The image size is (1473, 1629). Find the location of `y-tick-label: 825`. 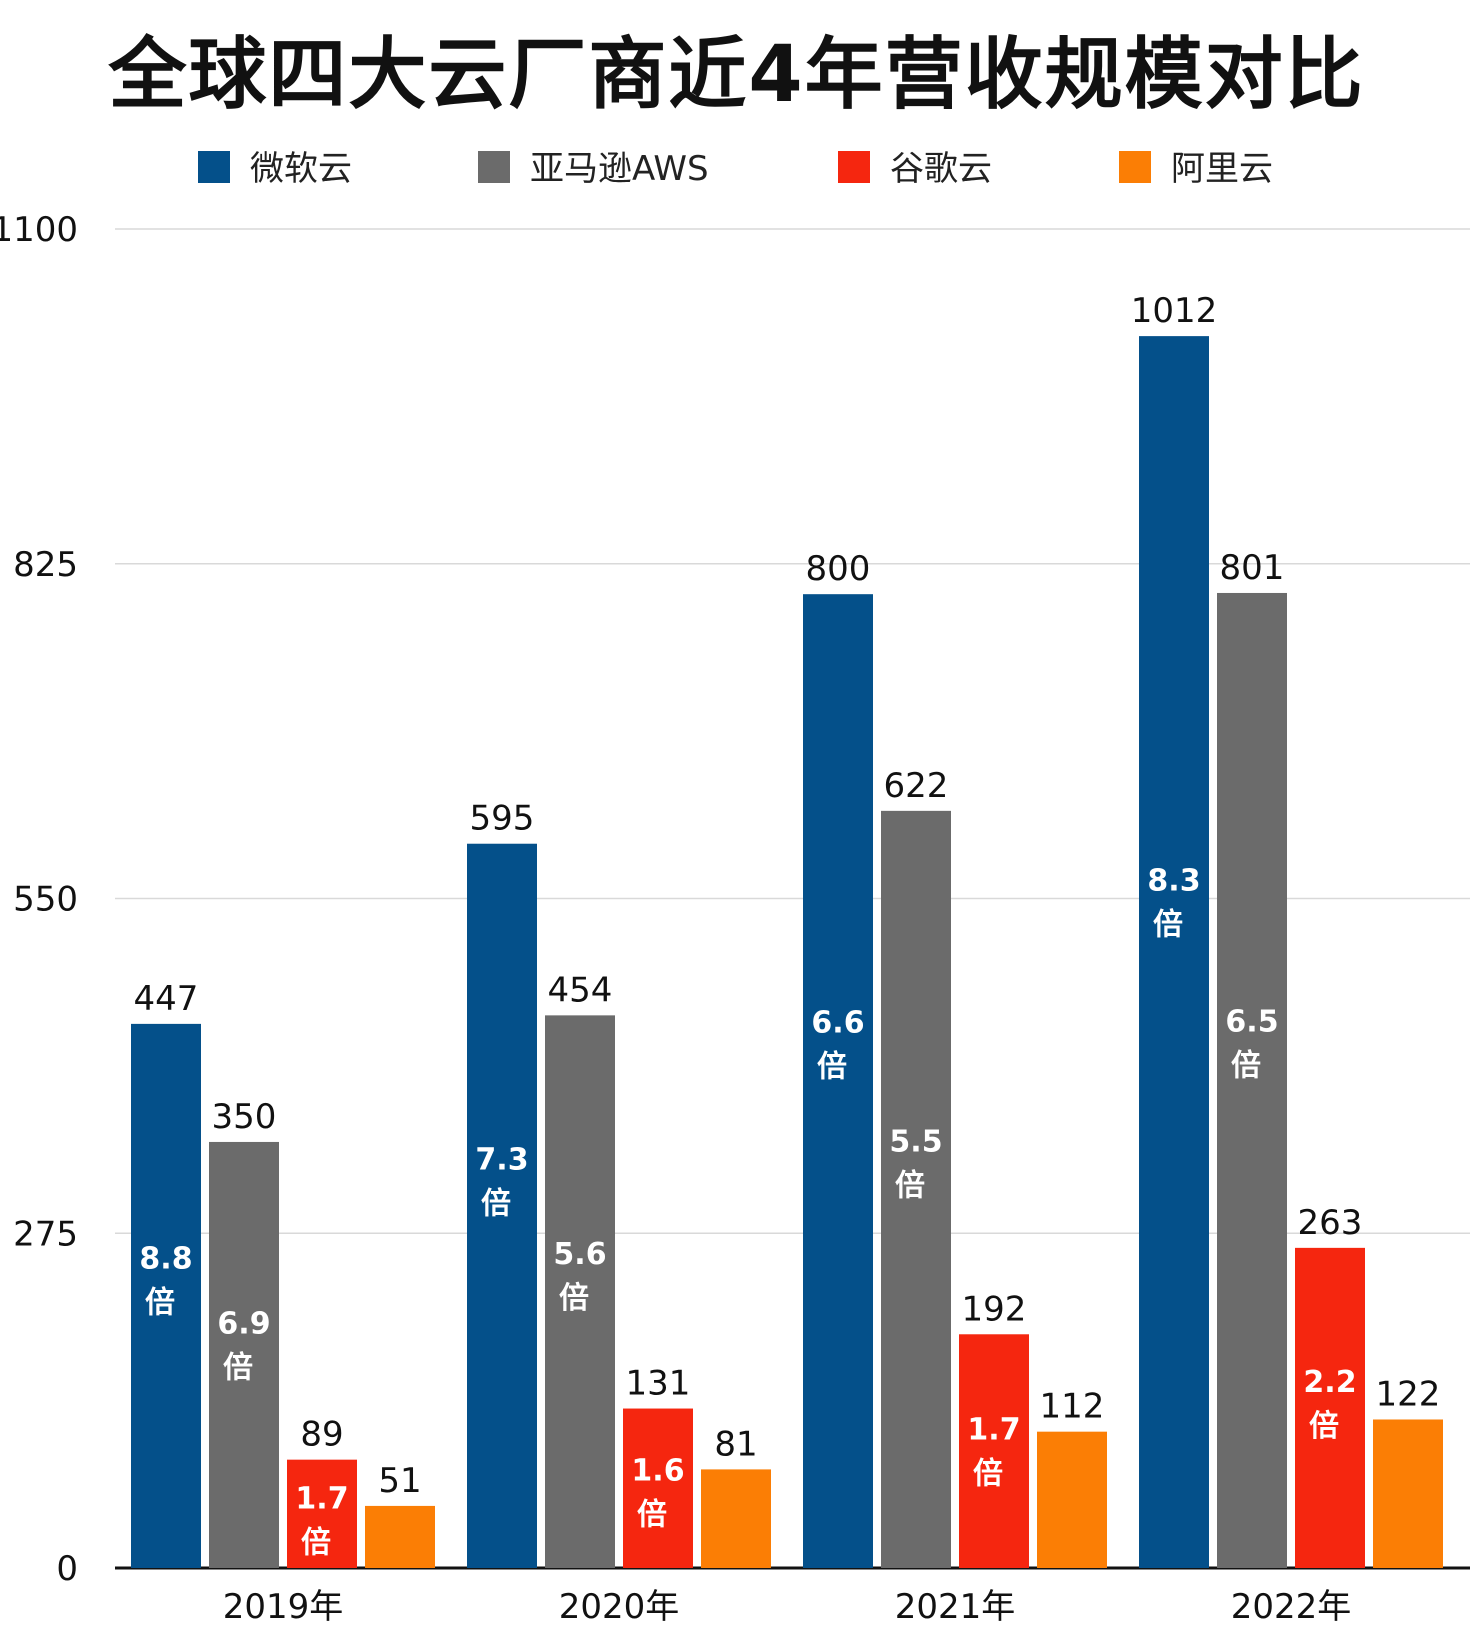

y-tick-label: 825 is located at coordinates (45, 565).